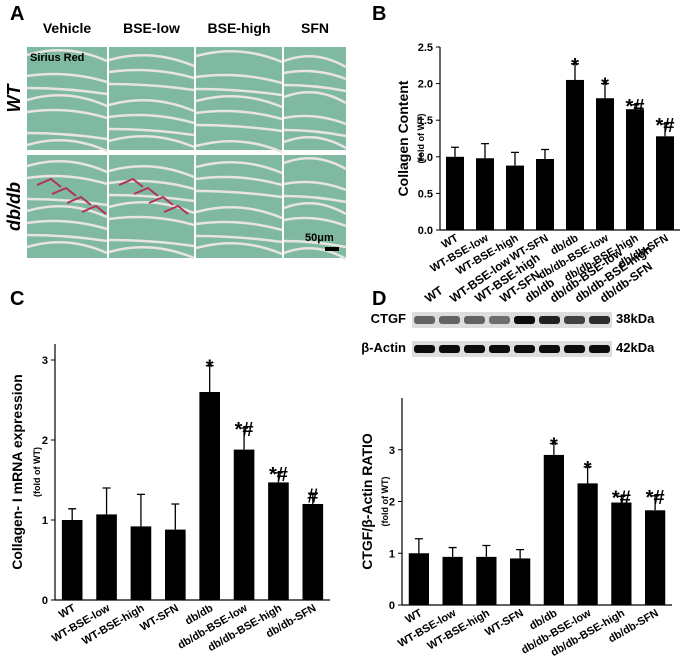 The image size is (685, 670). I want to click on y-tick-label: 1.5, so click(425, 121).